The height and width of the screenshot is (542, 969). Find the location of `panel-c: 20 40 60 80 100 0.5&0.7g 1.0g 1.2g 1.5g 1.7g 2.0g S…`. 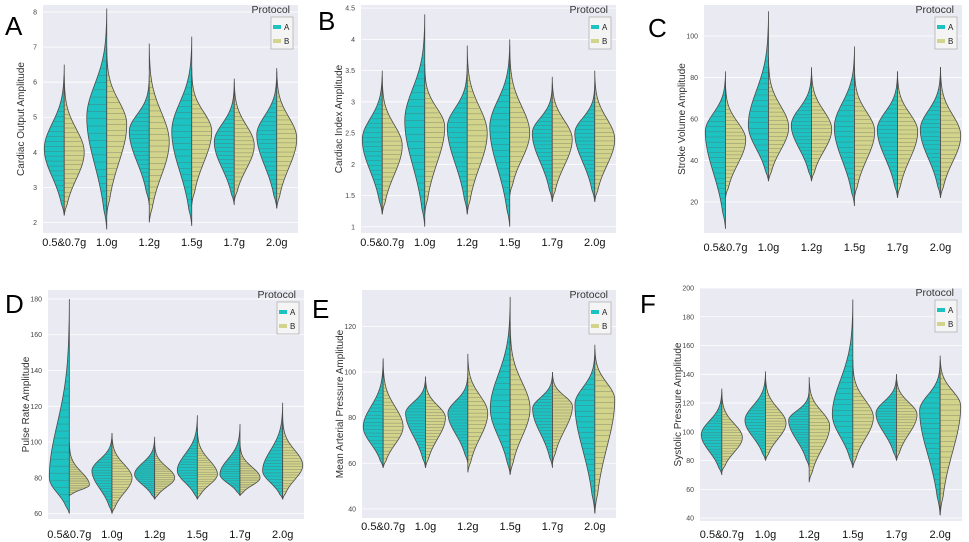

panel-c: 20 40 60 80 100 0.5&0.7g 1.0g 1.2g 1.5g 1.7g 2.0g S… is located at coordinates (805, 129).